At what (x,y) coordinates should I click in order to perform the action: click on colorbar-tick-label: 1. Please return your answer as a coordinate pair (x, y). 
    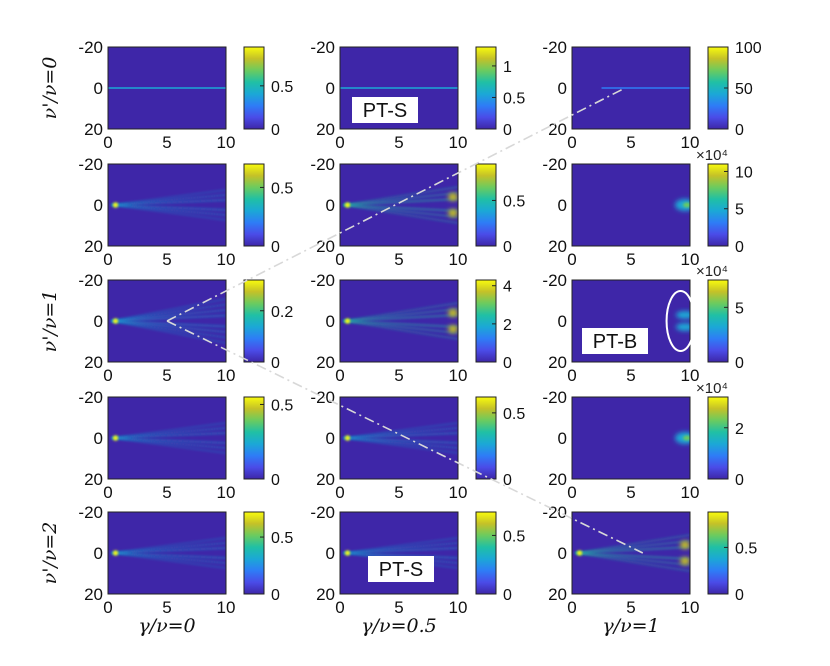
    Looking at the image, I should click on (507, 67).